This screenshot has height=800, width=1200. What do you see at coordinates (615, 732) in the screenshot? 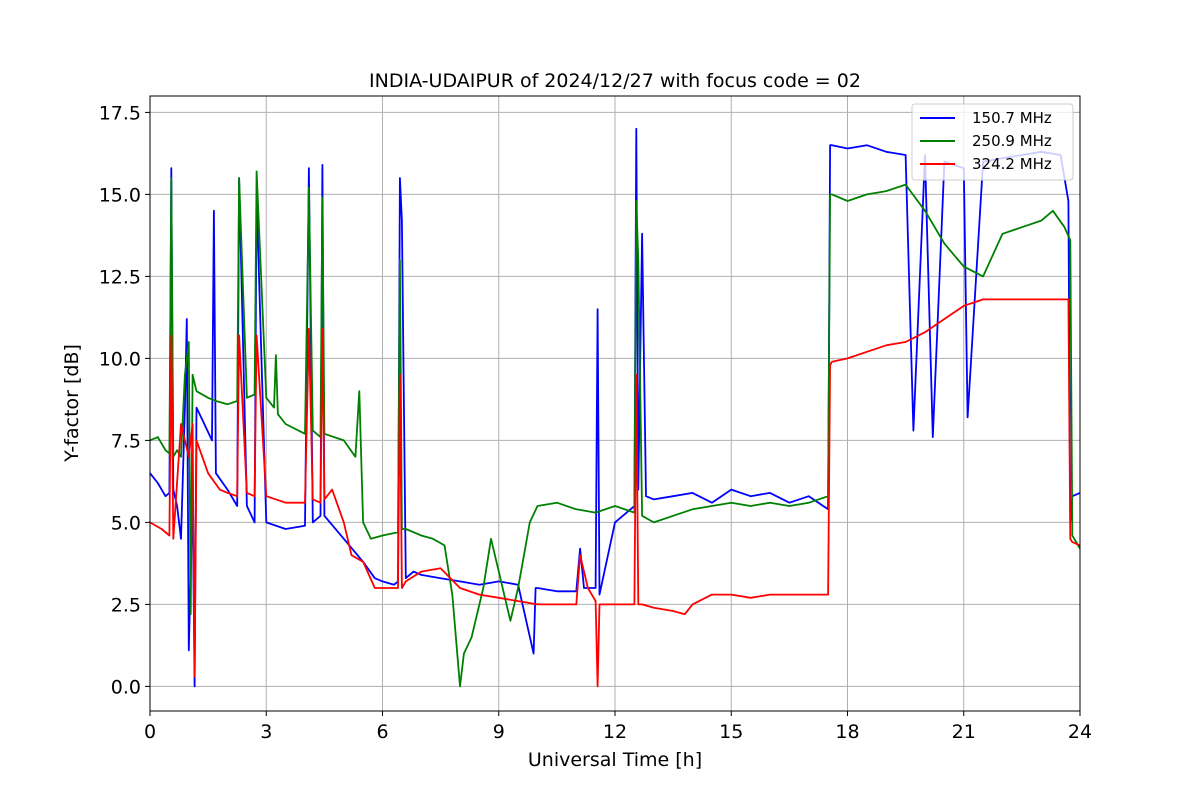
I see `x-tick-label: 12` at bounding box center [615, 732].